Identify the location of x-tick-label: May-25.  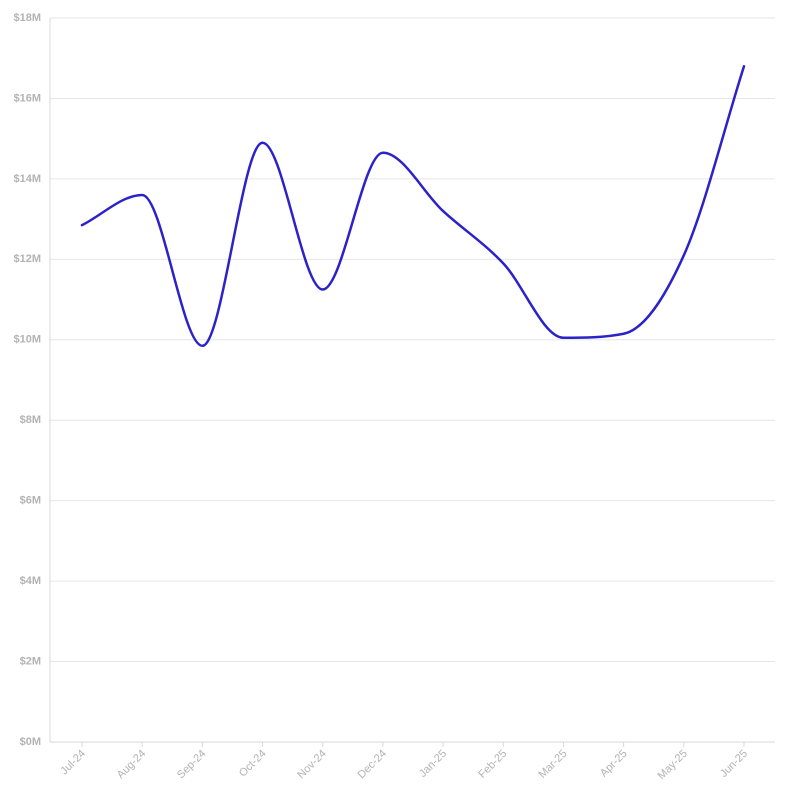
(673, 765).